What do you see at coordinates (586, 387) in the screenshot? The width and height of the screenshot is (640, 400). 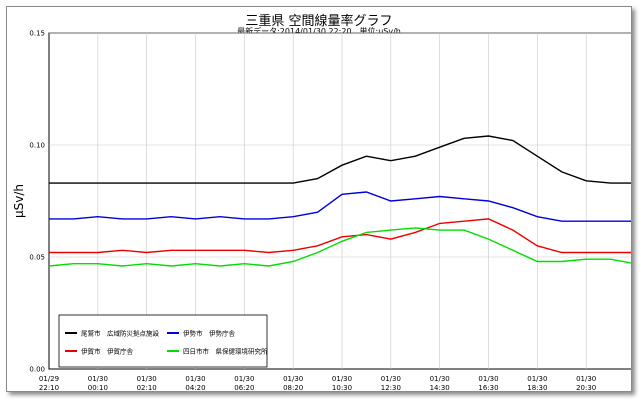 I see `x-tick-time: 20:30` at bounding box center [586, 387].